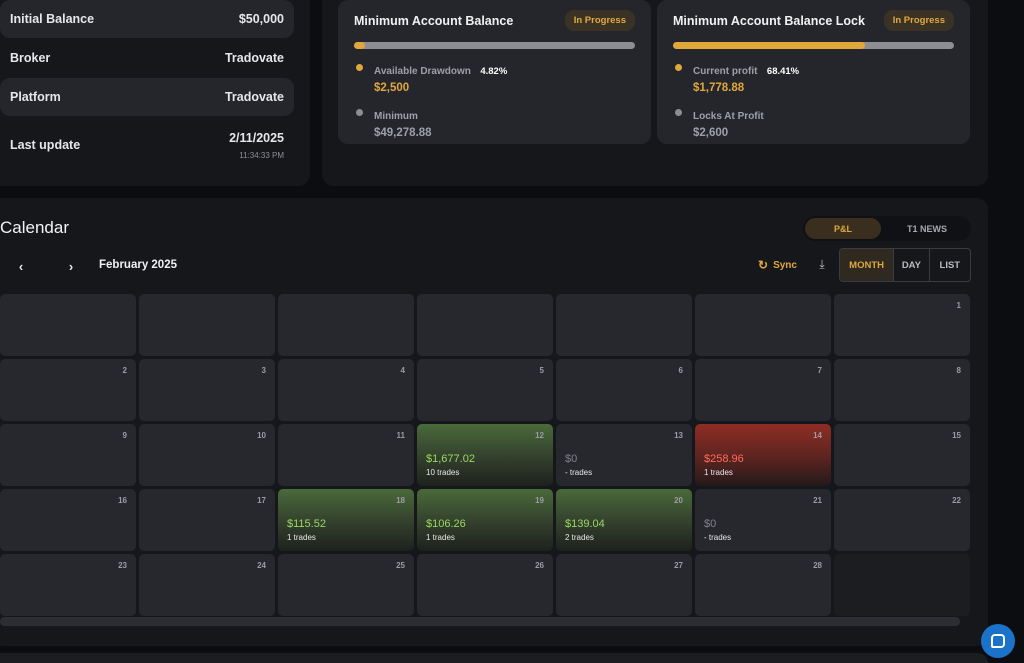 This screenshot has height=663, width=1024. Describe the element at coordinates (434, 20) in the screenshot. I see `card-title: Minimum Account Balance` at that location.